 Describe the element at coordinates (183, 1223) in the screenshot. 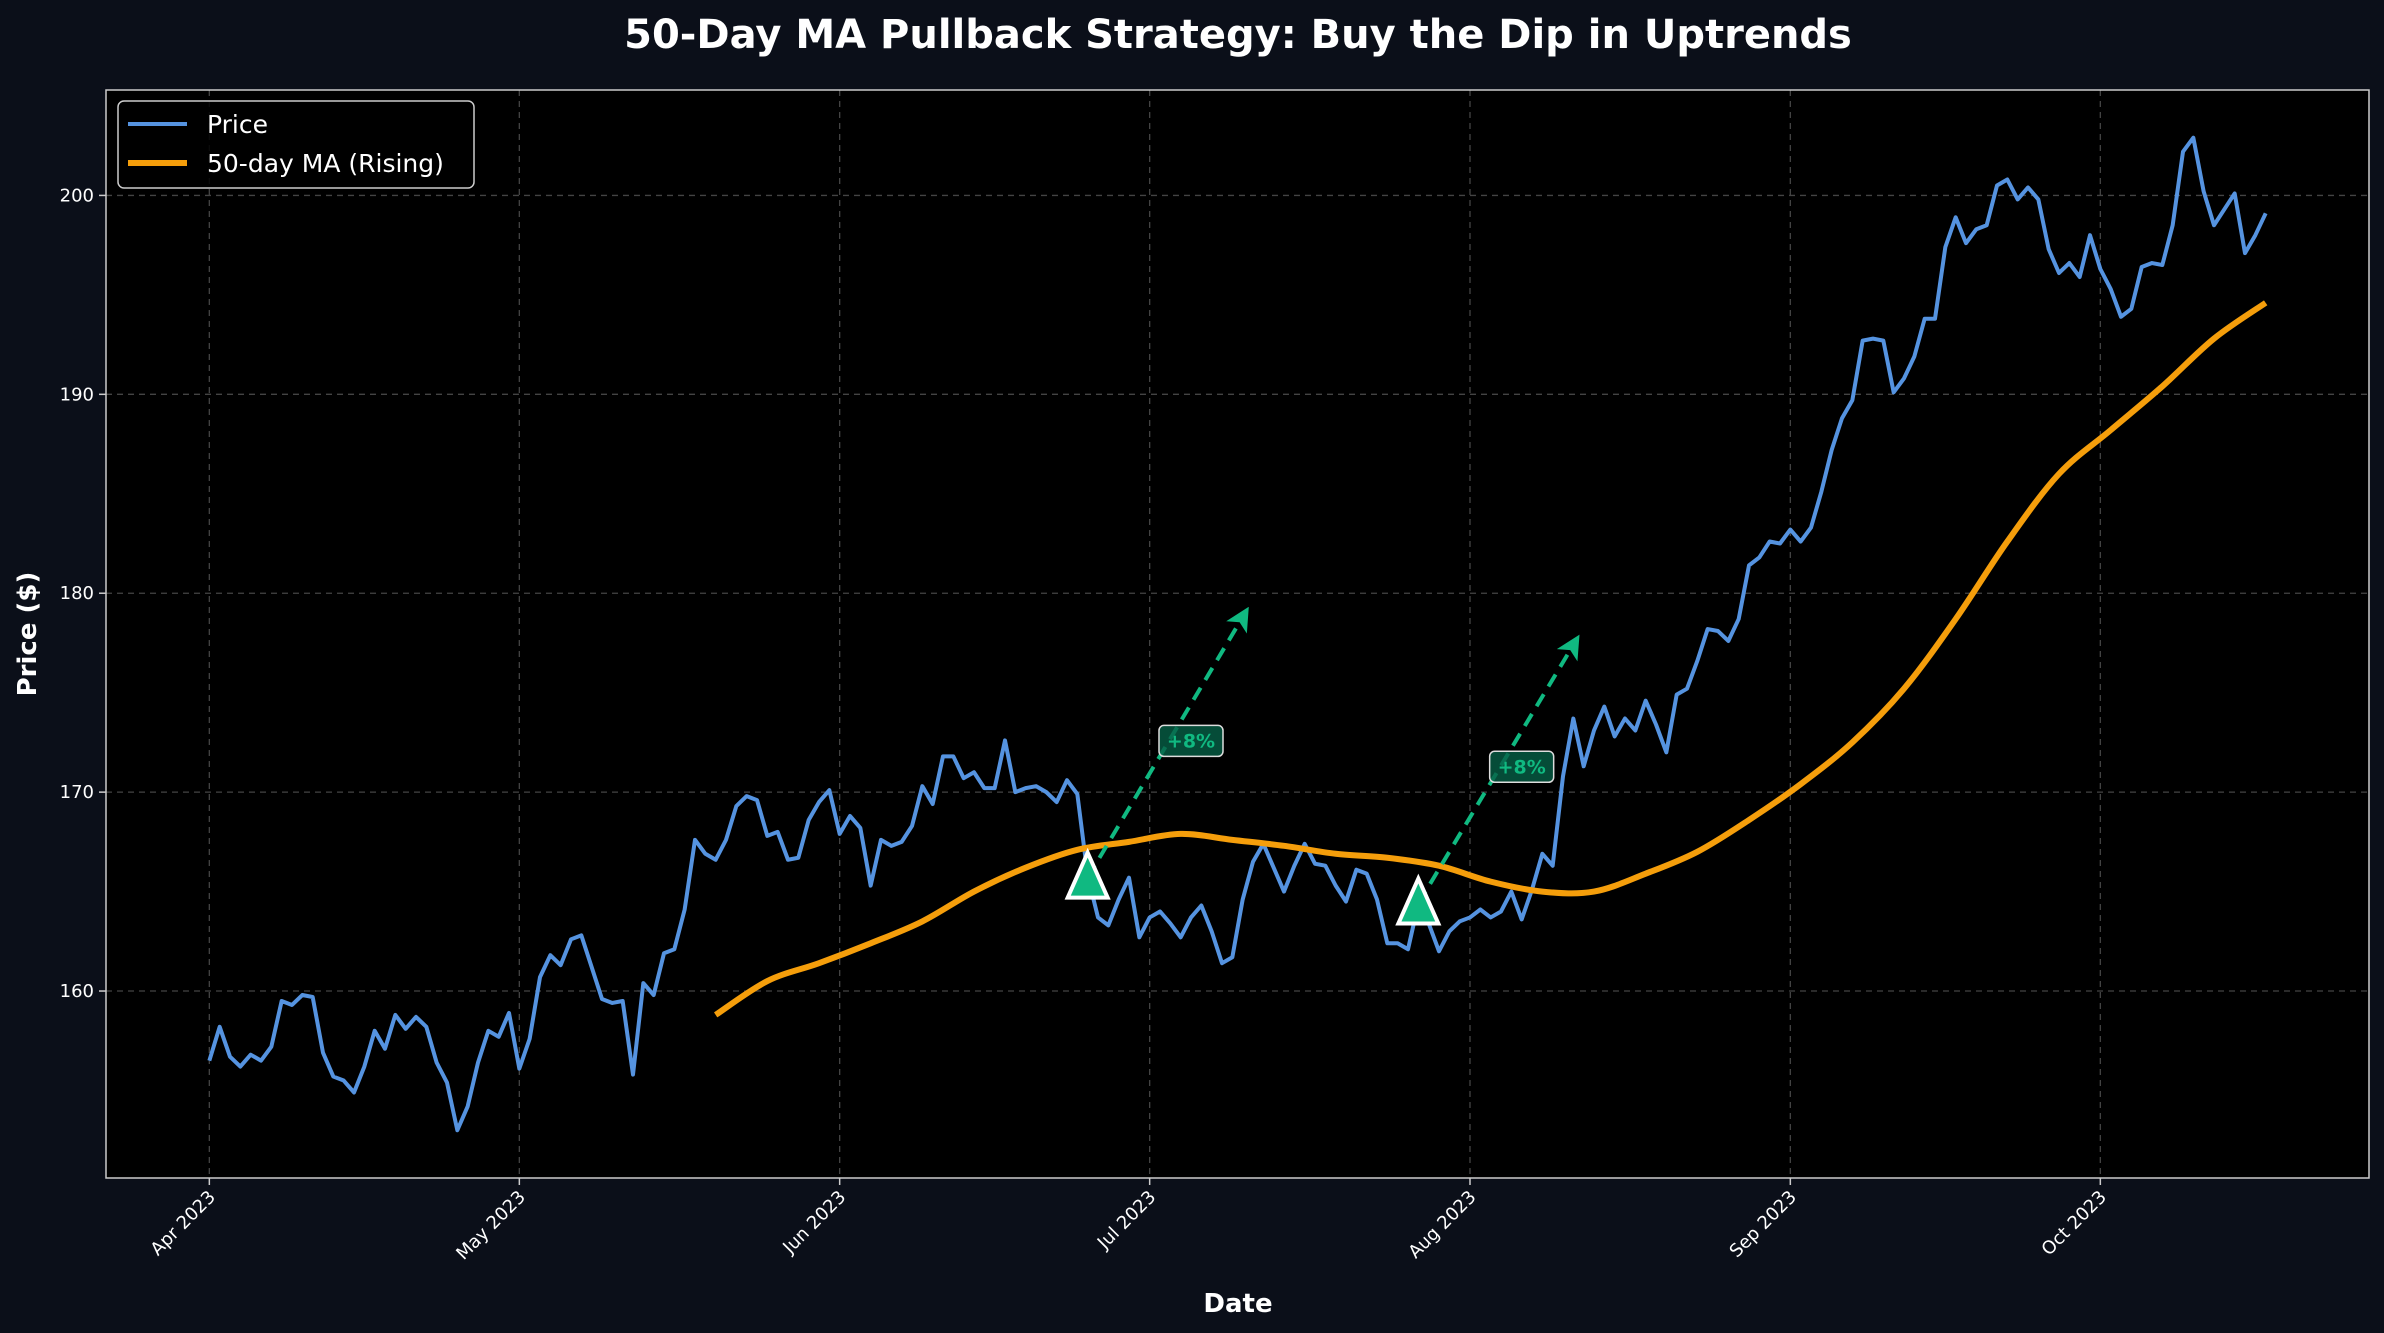

I see `x-tick-label: Apr 2023` at that location.